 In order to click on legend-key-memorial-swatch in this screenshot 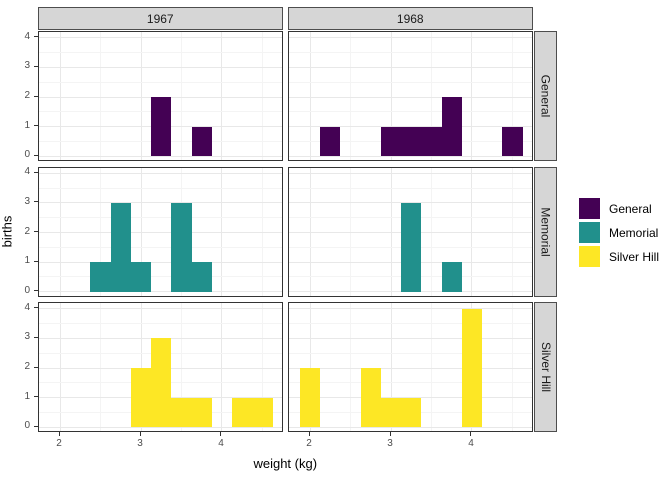, I will do `click(589, 232)`.